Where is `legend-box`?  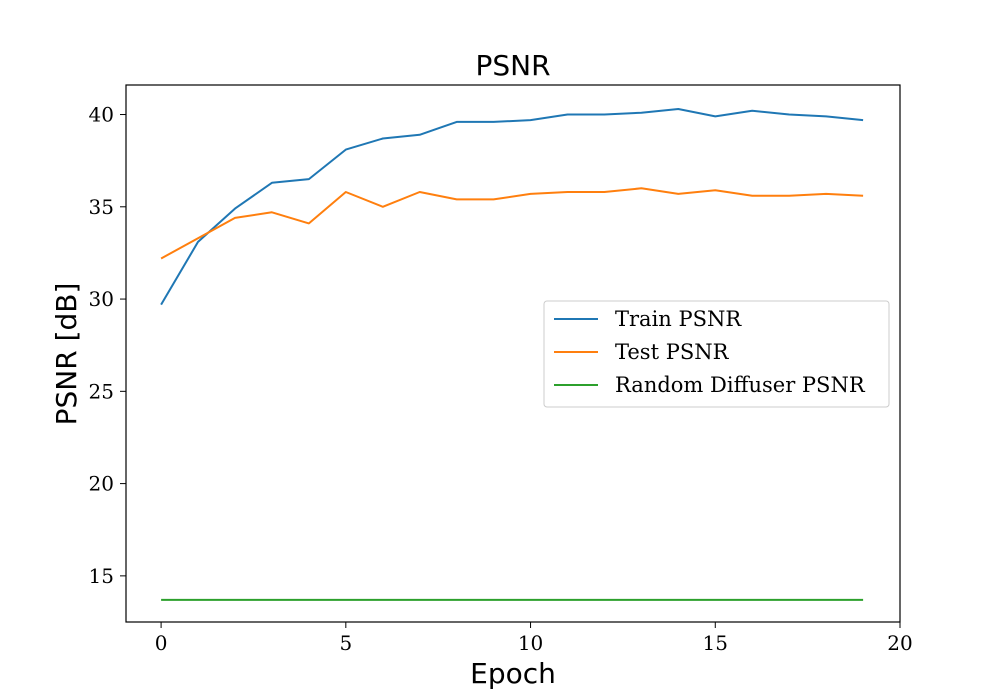
legend-box is located at coordinates (716, 354).